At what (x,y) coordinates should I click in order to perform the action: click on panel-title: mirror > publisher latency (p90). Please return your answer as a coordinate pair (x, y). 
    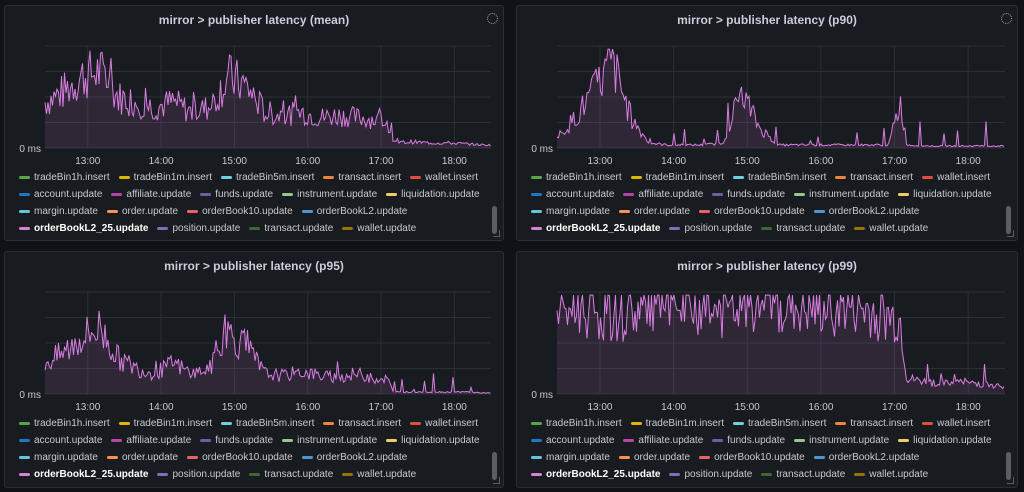
    Looking at the image, I should click on (767, 20).